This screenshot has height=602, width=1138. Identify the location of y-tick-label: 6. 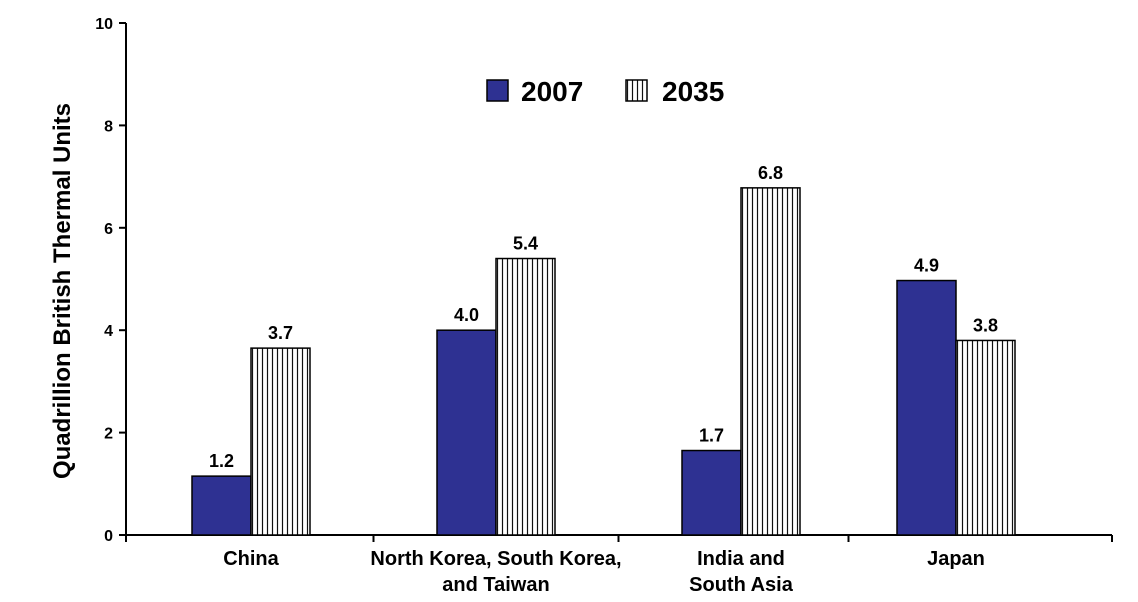
(108, 229).